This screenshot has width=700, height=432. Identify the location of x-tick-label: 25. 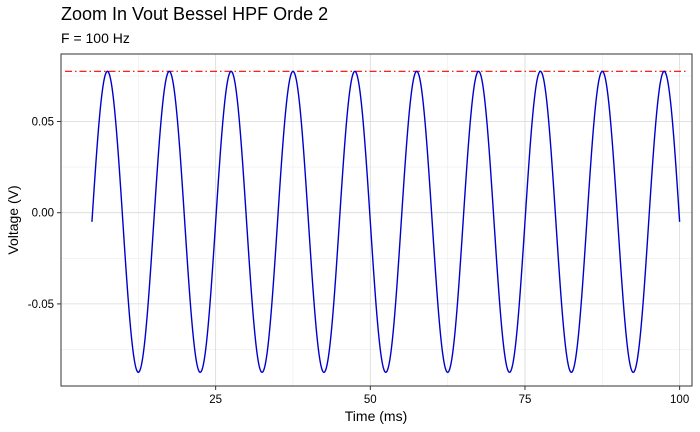
(215, 400).